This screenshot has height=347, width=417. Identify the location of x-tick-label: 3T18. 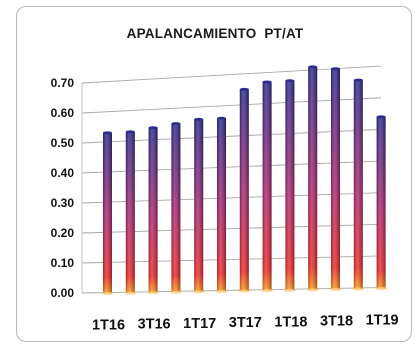
(336, 321).